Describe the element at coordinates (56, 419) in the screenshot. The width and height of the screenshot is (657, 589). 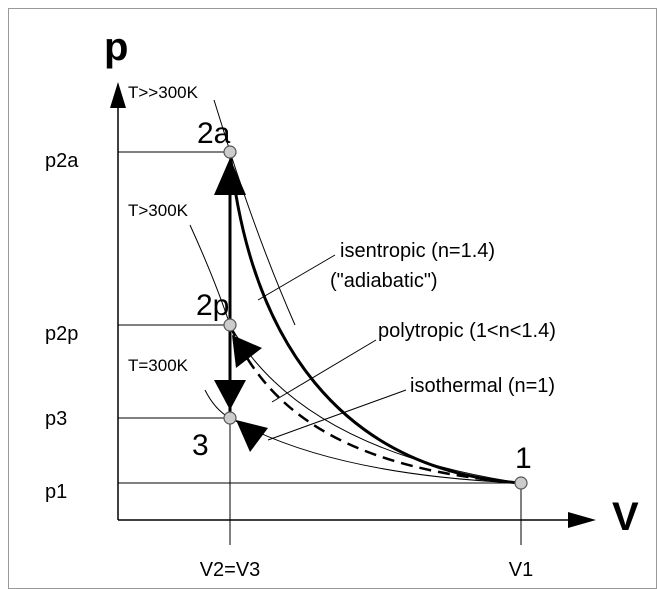
I see `pressure-label: p3` at that location.